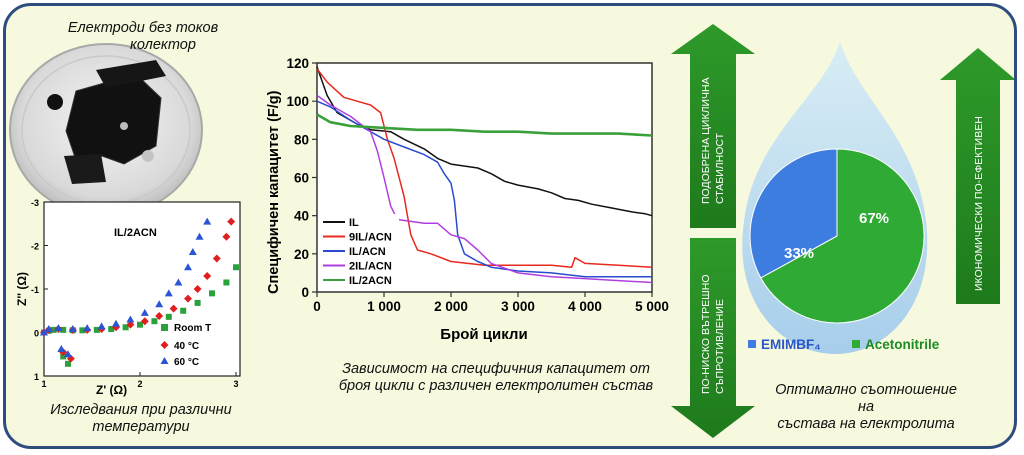 The width and height of the screenshot is (1024, 455). What do you see at coordinates (36, 377) in the screenshot?
I see `nyquist-y-tick-label: 1` at bounding box center [36, 377].